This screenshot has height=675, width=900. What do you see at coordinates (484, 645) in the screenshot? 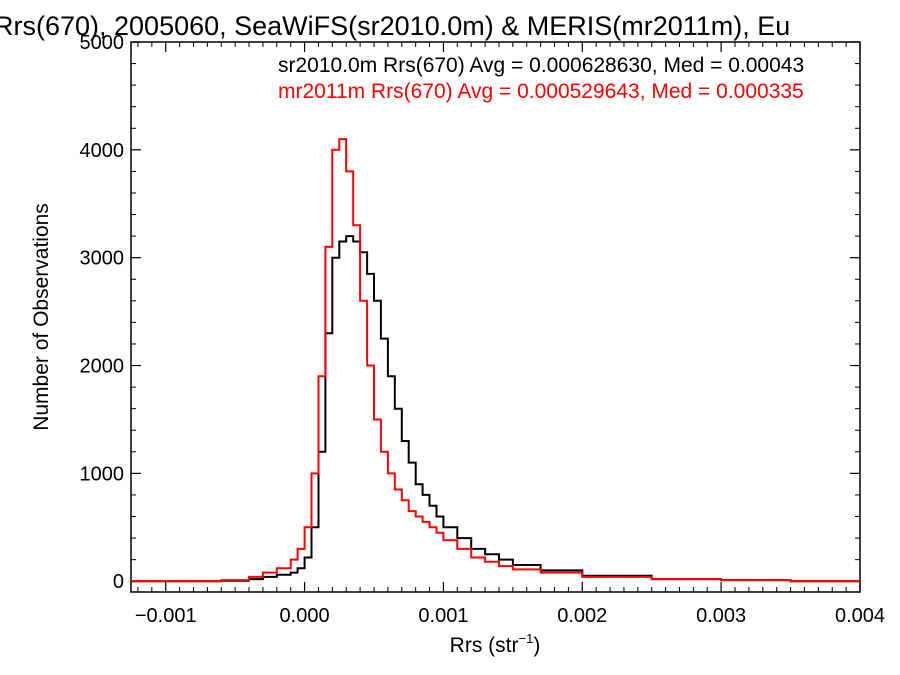
I see `x-axis-label-main: Rrs (str` at bounding box center [484, 645].